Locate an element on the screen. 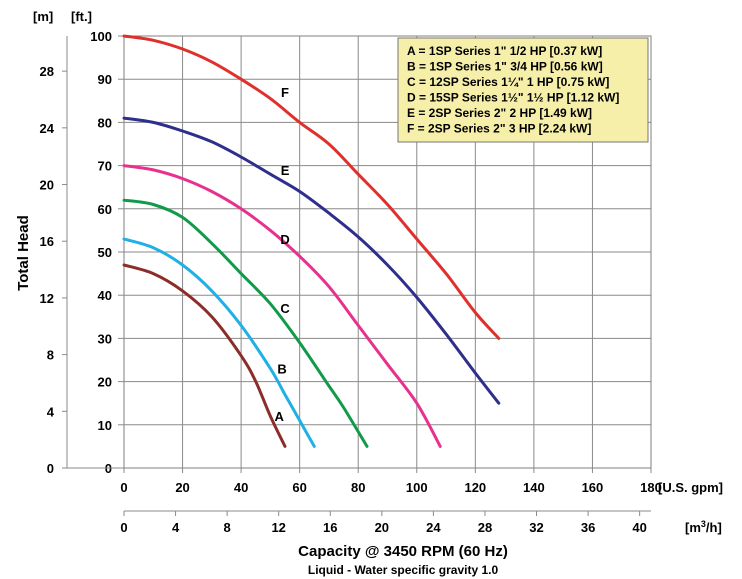  x-secondary-unit: [m3/h] is located at coordinates (703, 527).